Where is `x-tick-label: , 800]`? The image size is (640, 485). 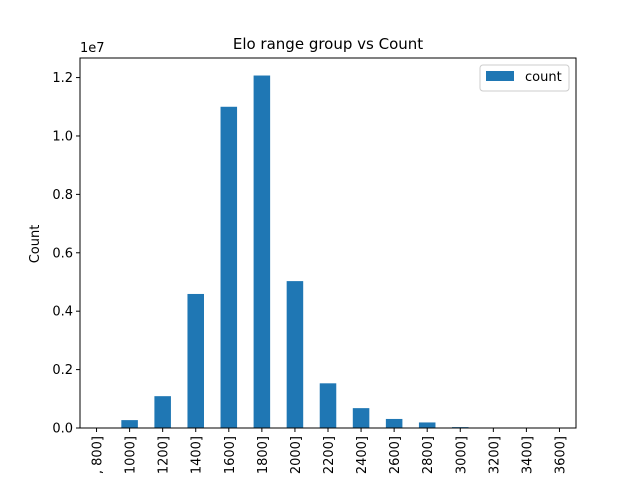
x-tick-label: , 800] is located at coordinates (98, 455).